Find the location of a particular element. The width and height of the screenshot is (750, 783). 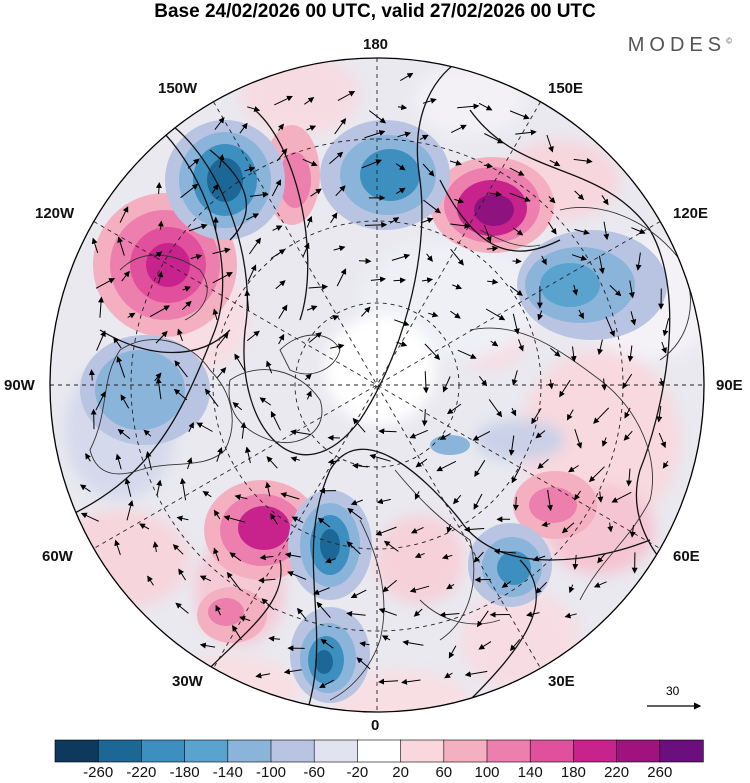

colorbar-tick-label: 140 is located at coordinates (530, 772).